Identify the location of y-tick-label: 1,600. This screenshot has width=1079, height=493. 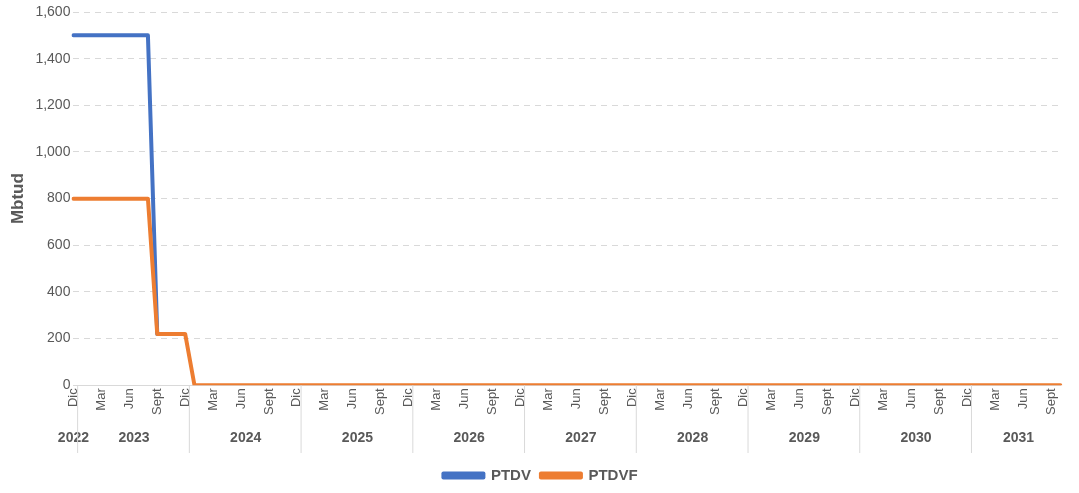
(53, 10).